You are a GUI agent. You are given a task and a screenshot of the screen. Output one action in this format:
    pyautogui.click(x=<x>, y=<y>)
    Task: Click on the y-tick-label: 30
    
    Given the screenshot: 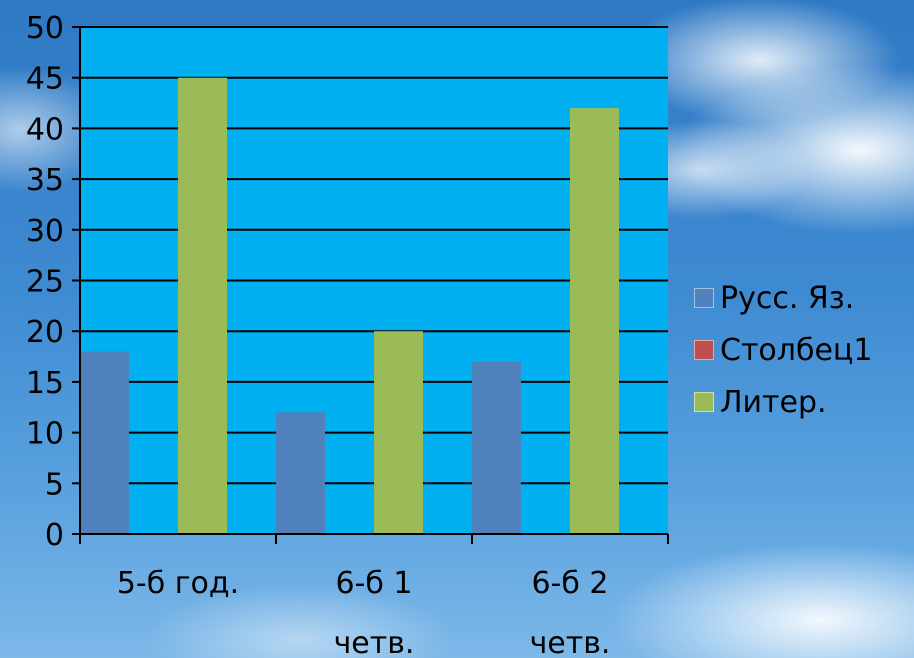 What is the action you would take?
    pyautogui.click(x=45, y=231)
    